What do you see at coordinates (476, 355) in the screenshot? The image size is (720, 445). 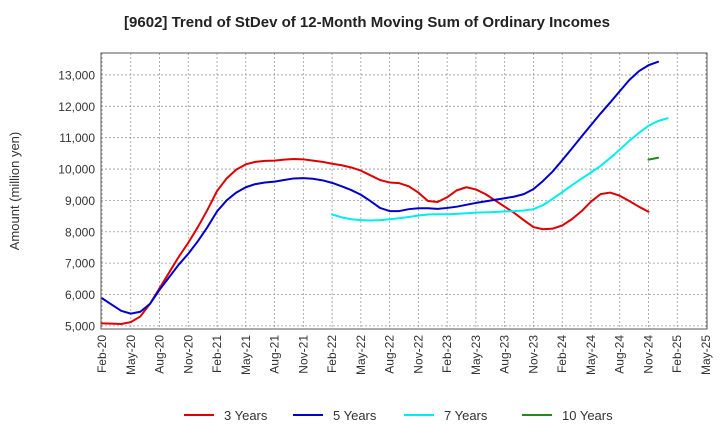 I see `x-tick-label: May-23` at bounding box center [476, 355].